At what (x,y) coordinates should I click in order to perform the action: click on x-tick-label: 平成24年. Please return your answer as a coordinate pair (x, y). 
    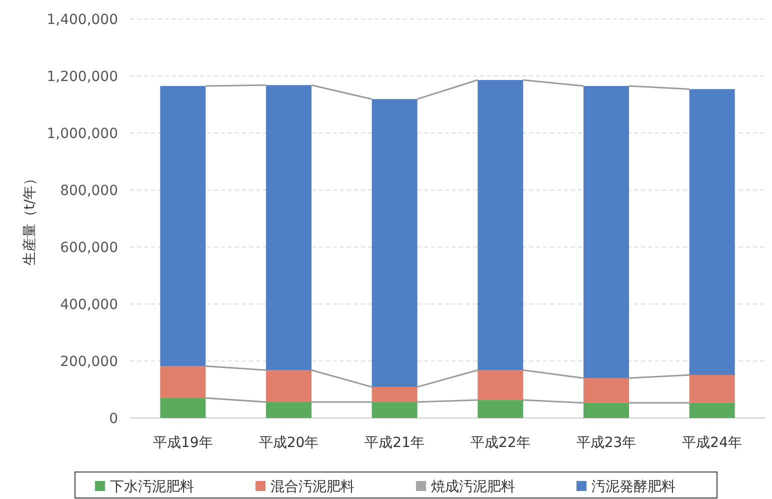
    Looking at the image, I should click on (712, 443).